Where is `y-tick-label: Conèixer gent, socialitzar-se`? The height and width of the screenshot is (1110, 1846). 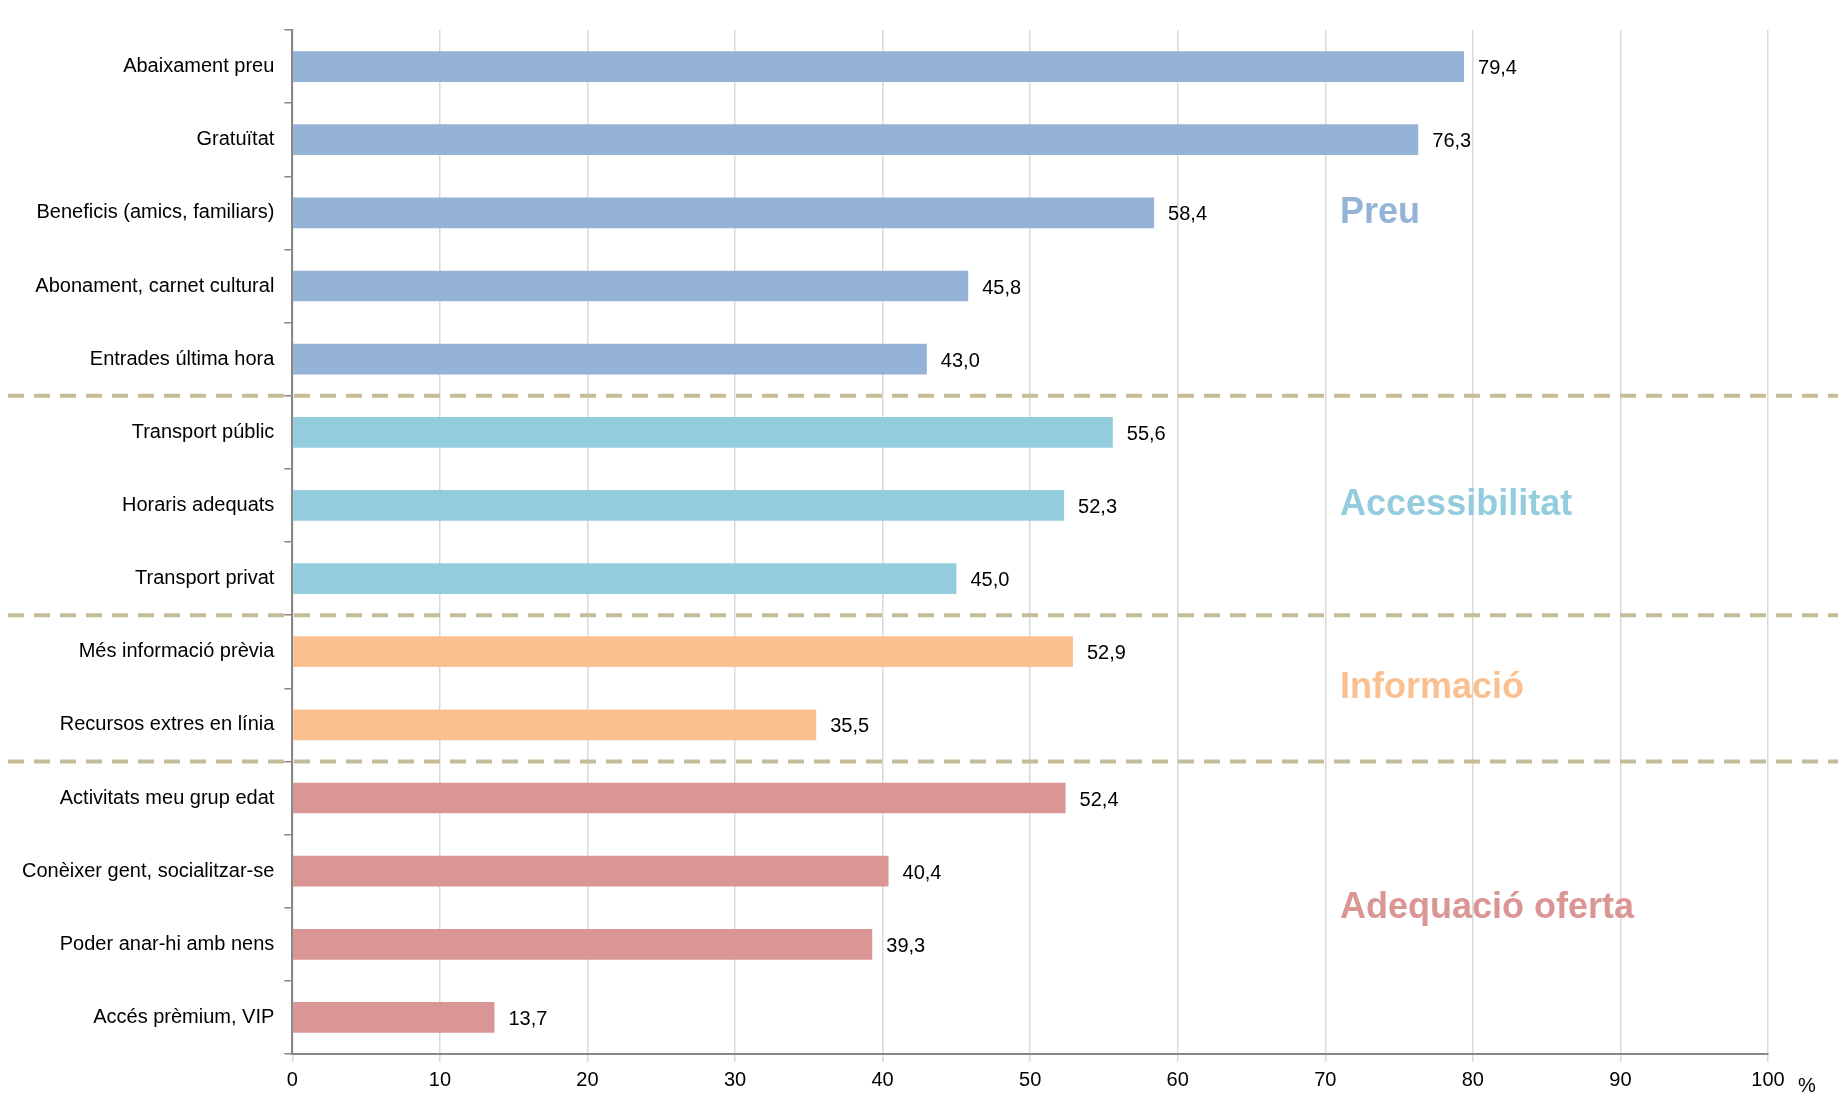
y-tick-label: Conèixer gent, socialitzar-se is located at coordinates (148, 869).